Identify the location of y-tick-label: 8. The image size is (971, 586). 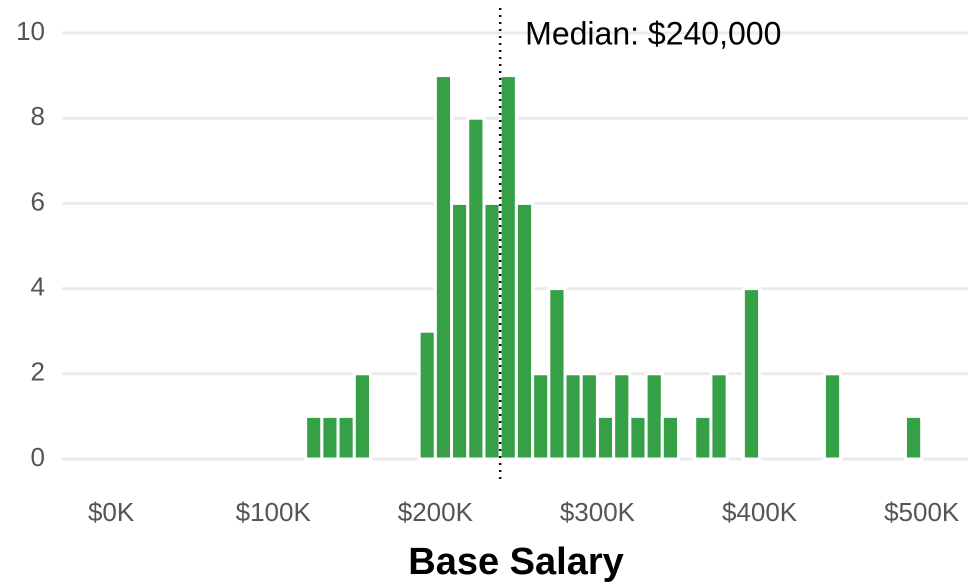
(38, 116).